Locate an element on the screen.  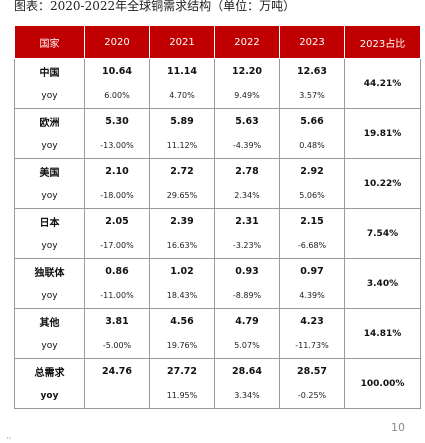
value-cell: 4.56 is located at coordinates (182, 321).